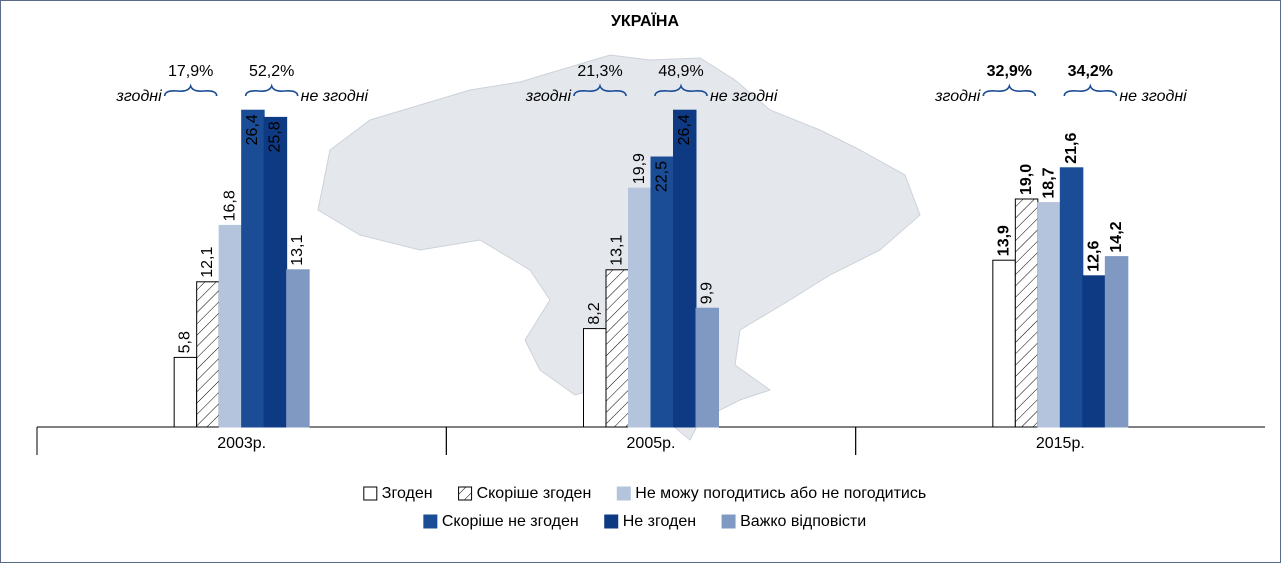 The image size is (1288, 563). I want to click on legend-label: Скоріше згоден, so click(534, 493).